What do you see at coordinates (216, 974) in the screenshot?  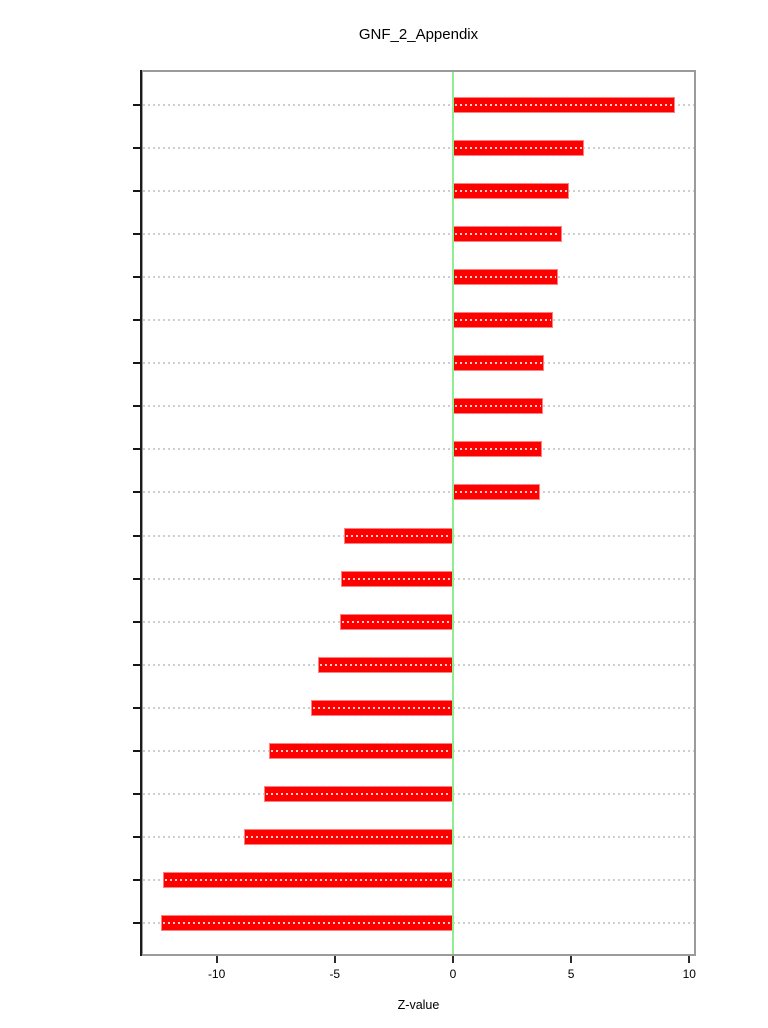 I see `x-tick-label: -10` at bounding box center [216, 974].